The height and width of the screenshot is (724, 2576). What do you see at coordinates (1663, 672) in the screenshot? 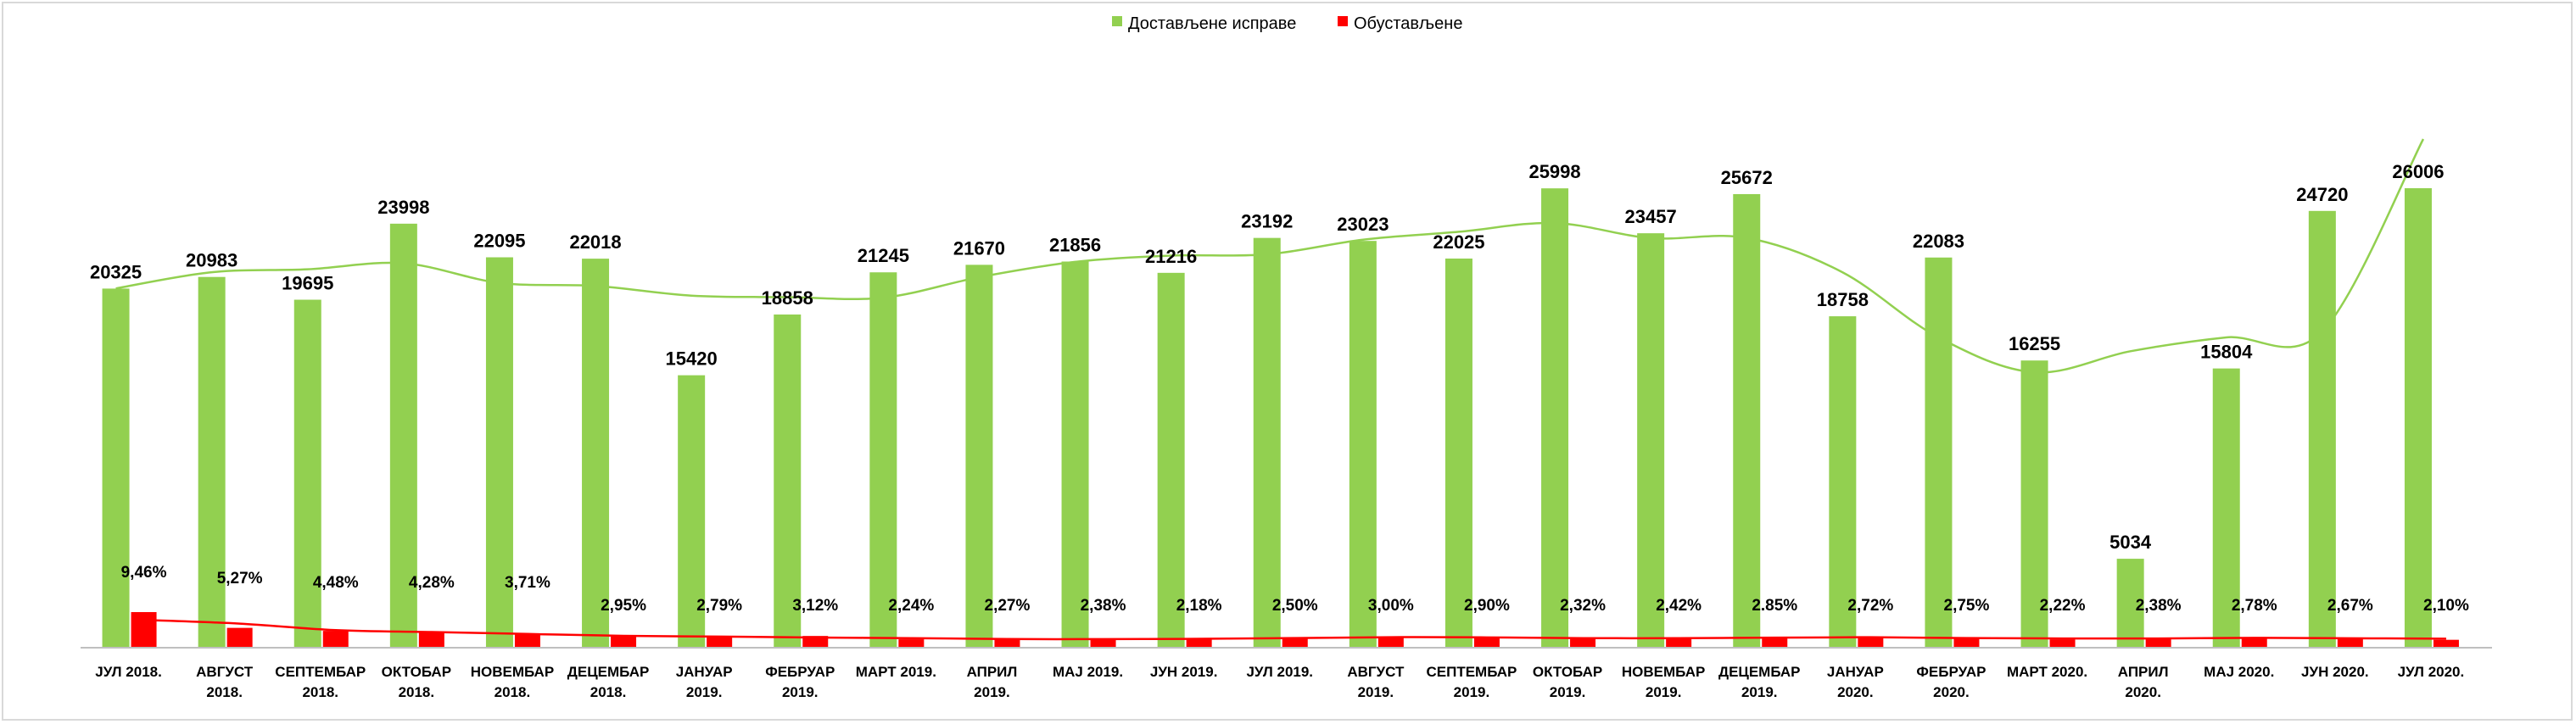
I see `x-tick-label-16-line0: НОВЕМБАР` at bounding box center [1663, 672].